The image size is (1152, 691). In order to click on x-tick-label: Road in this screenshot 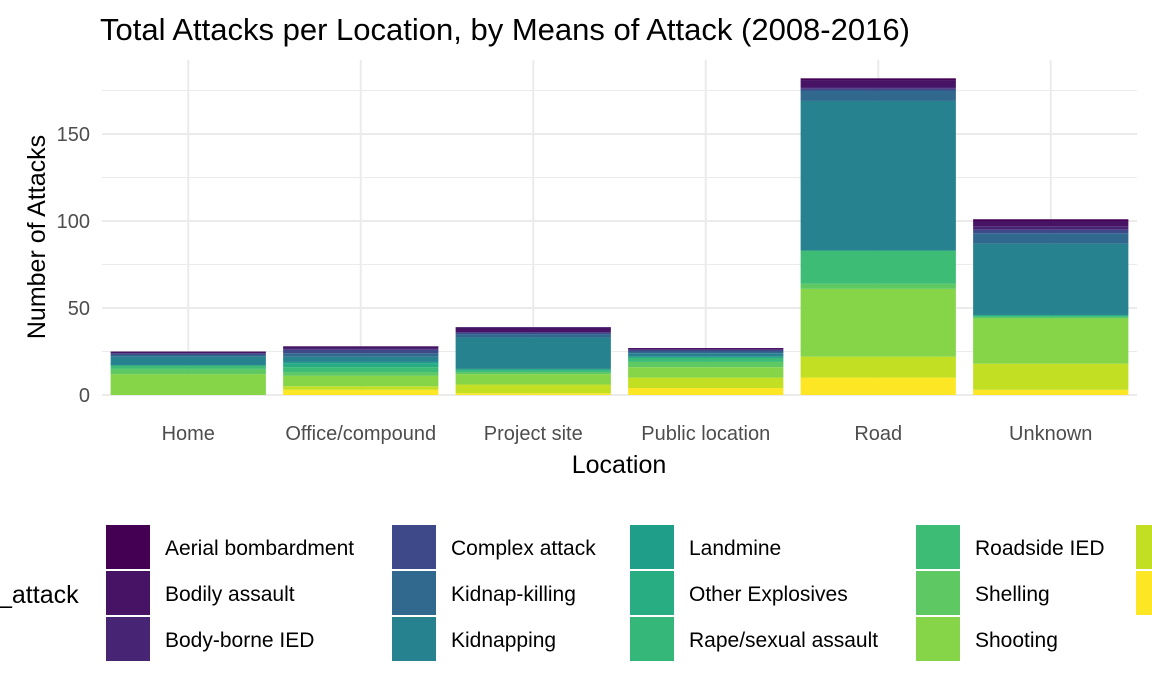, I will do `click(878, 434)`.